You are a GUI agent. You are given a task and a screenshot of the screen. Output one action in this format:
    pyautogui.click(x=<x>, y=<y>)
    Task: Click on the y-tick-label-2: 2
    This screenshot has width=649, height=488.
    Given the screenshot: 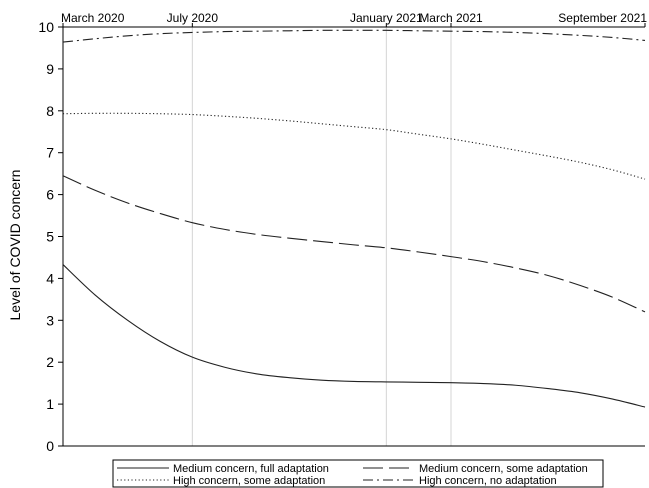 What is the action you would take?
    pyautogui.click(x=50, y=362)
    